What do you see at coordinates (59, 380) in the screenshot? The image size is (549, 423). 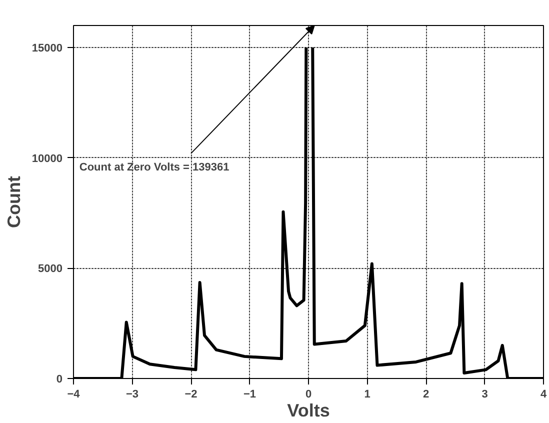 I see `y-tick-label: 0` at bounding box center [59, 380].